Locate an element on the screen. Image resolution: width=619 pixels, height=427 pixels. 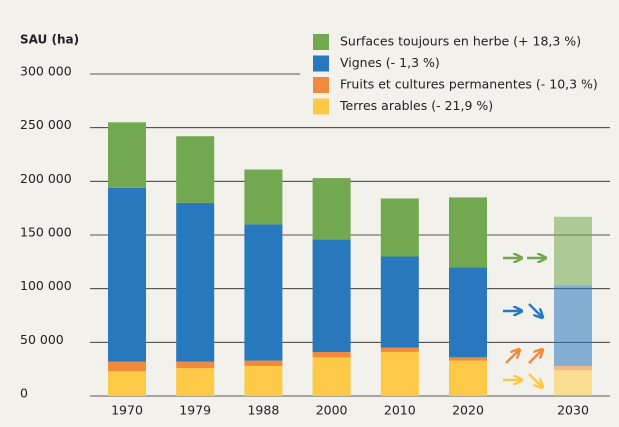
x-tick-label: 2000 is located at coordinates (332, 410).